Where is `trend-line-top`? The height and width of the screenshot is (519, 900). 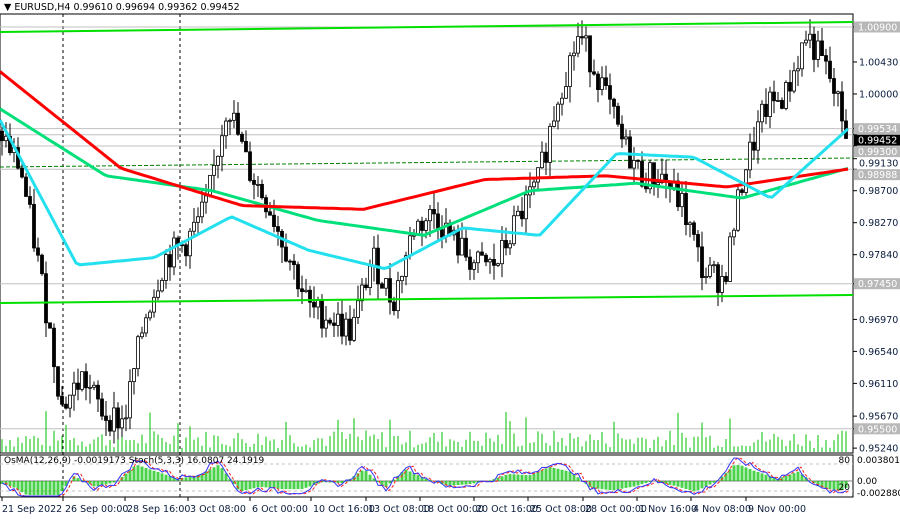
trend-line-top is located at coordinates (427, 27).